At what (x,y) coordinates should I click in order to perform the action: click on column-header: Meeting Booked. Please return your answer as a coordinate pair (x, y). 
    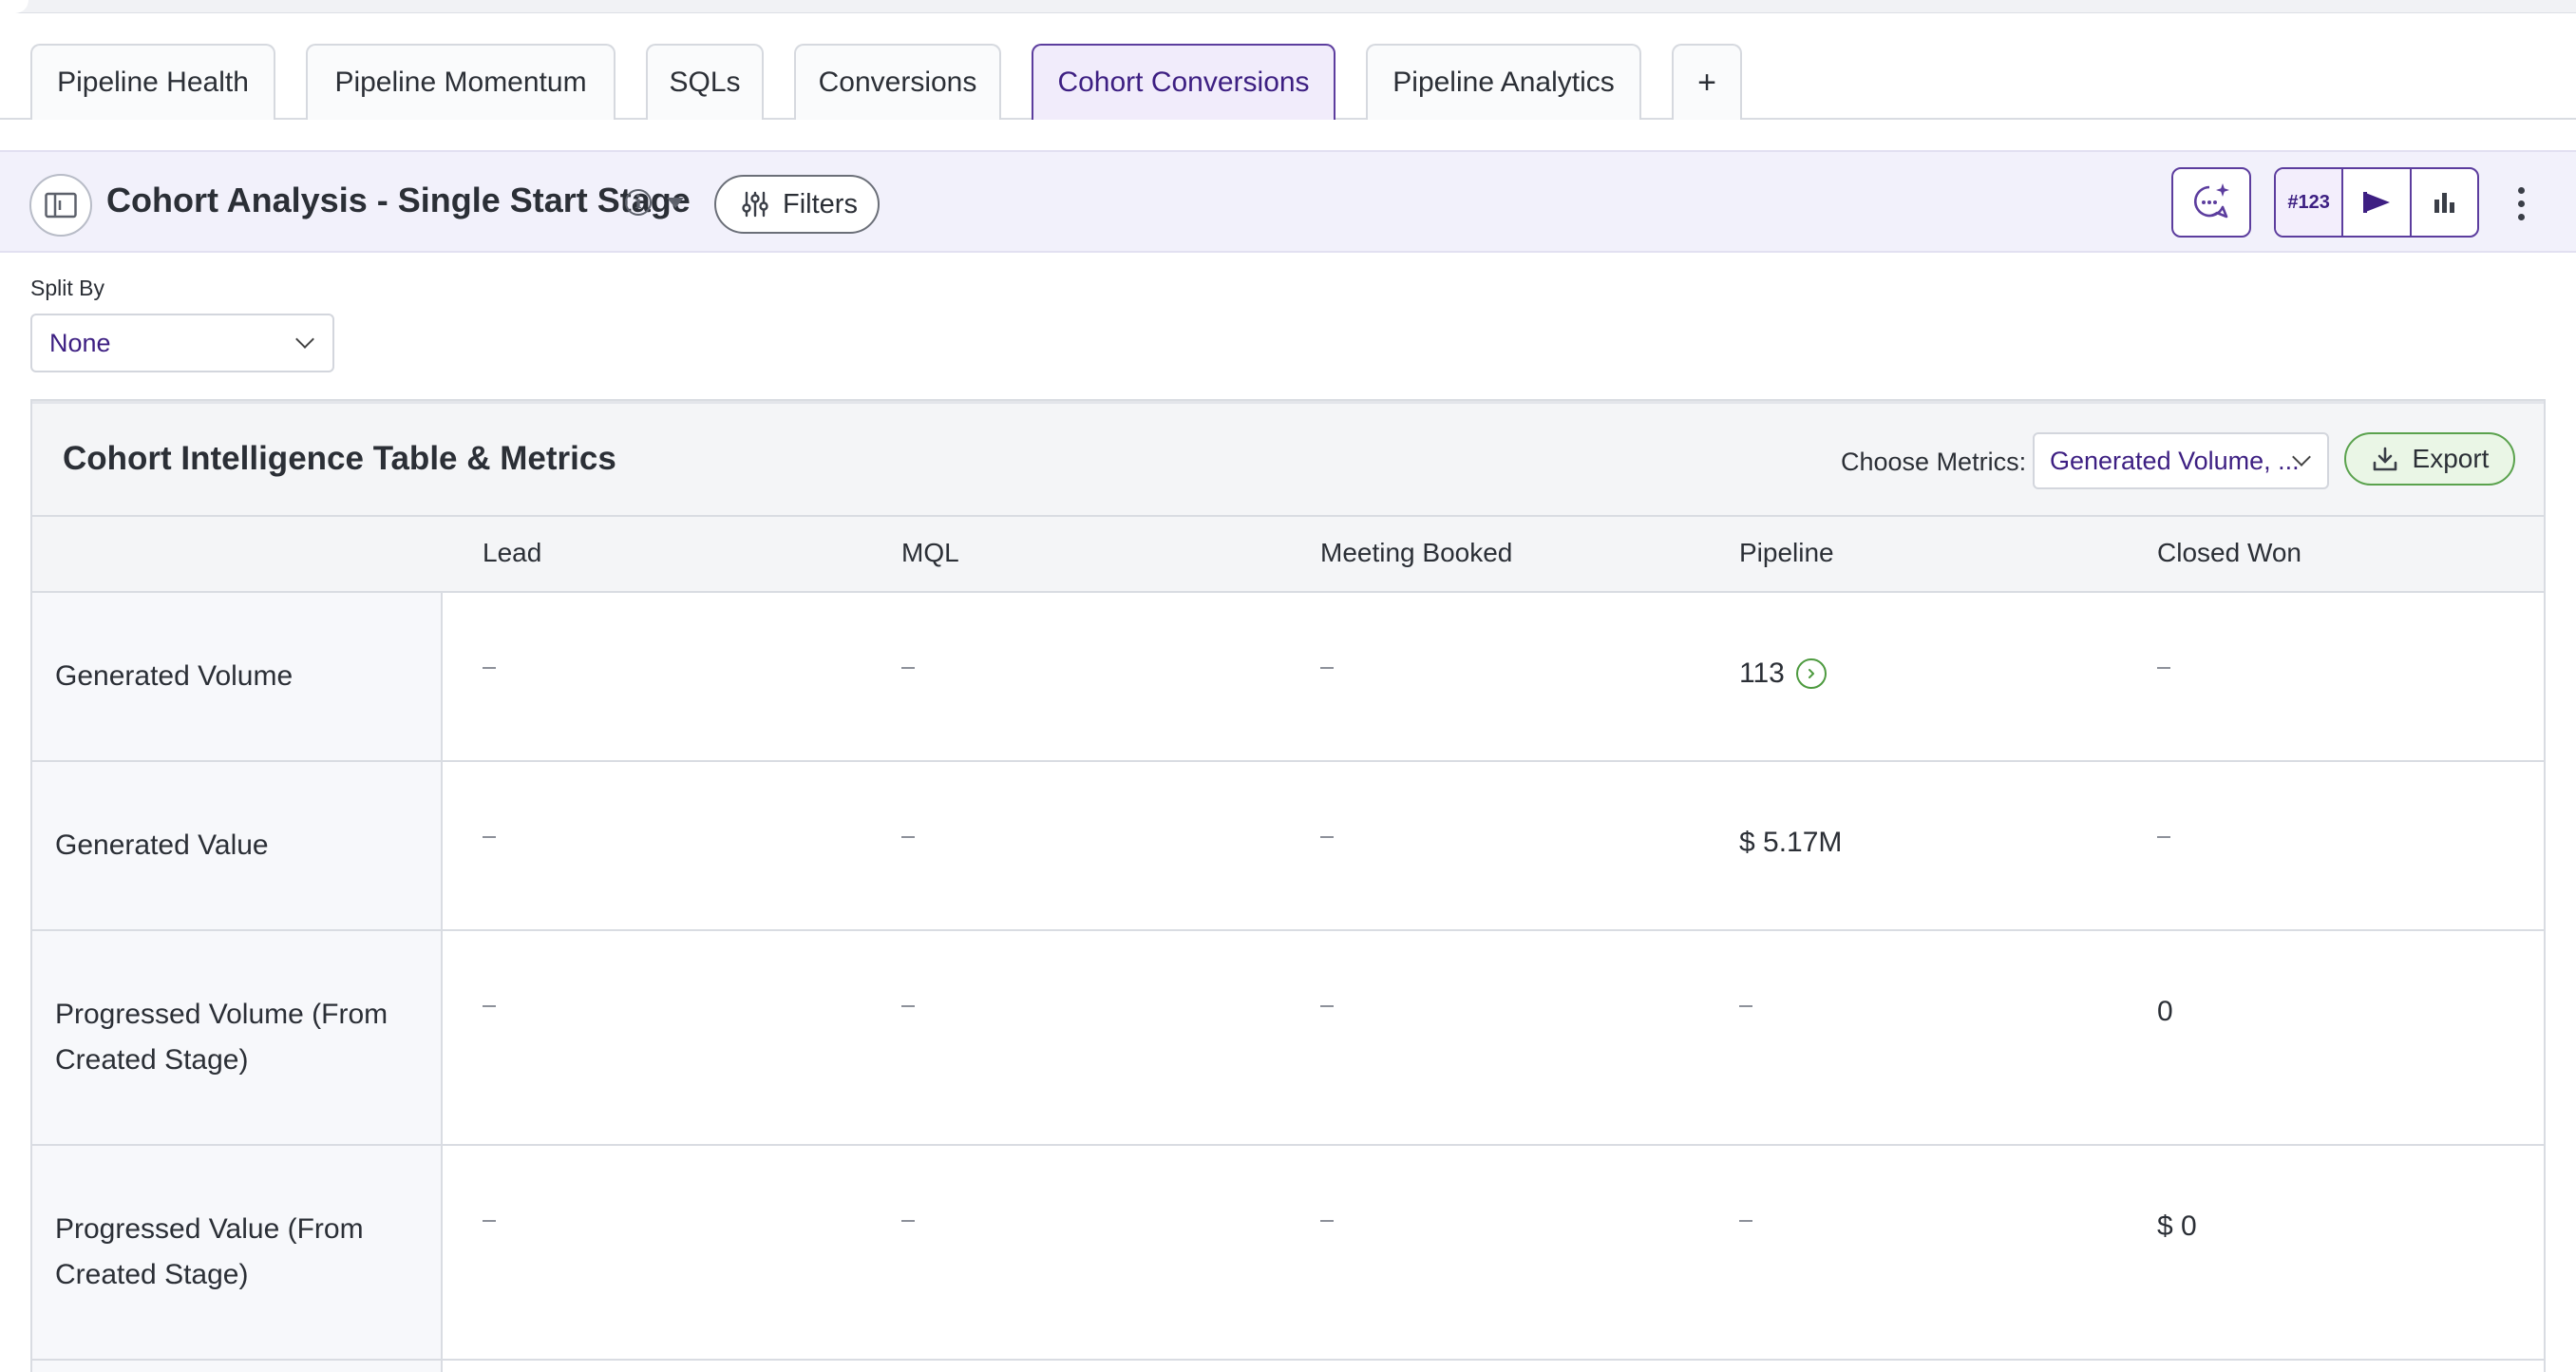
    Looking at the image, I should click on (1416, 552).